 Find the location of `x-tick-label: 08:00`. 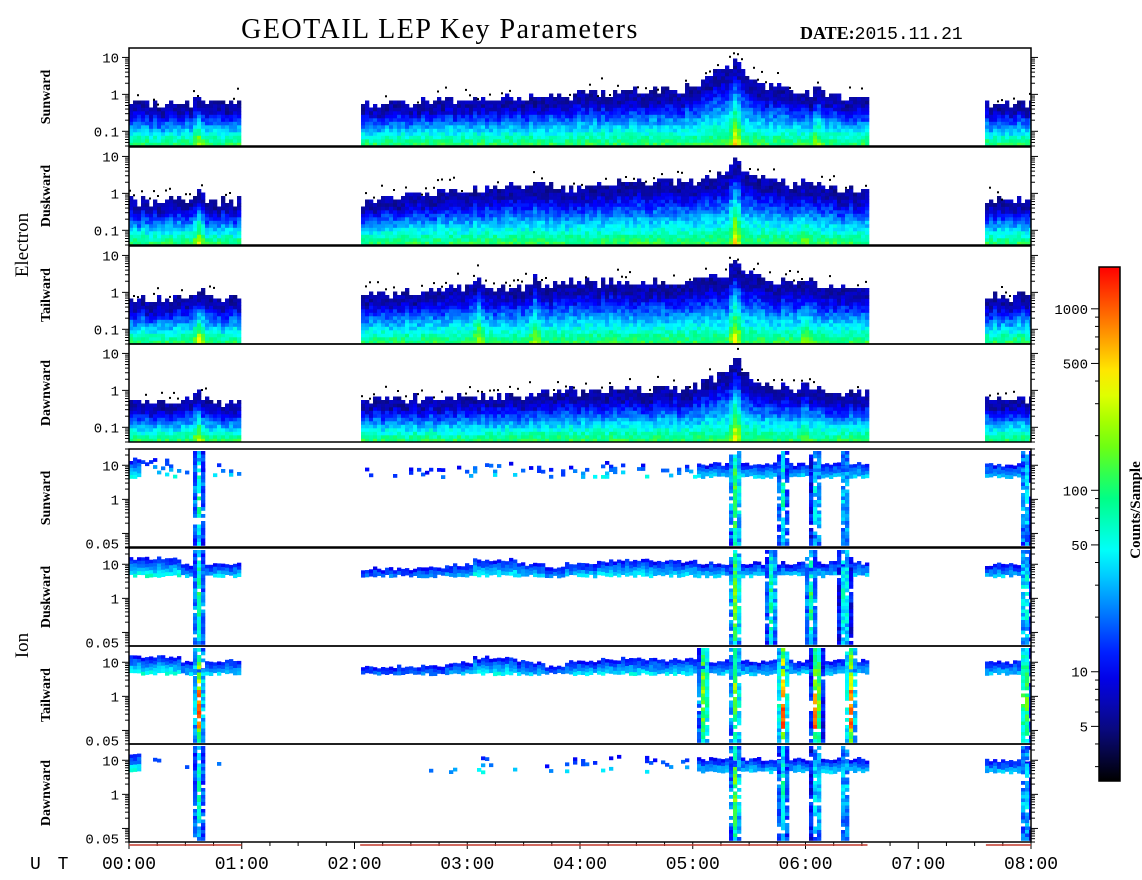

x-tick-label: 08:00 is located at coordinates (1031, 865).